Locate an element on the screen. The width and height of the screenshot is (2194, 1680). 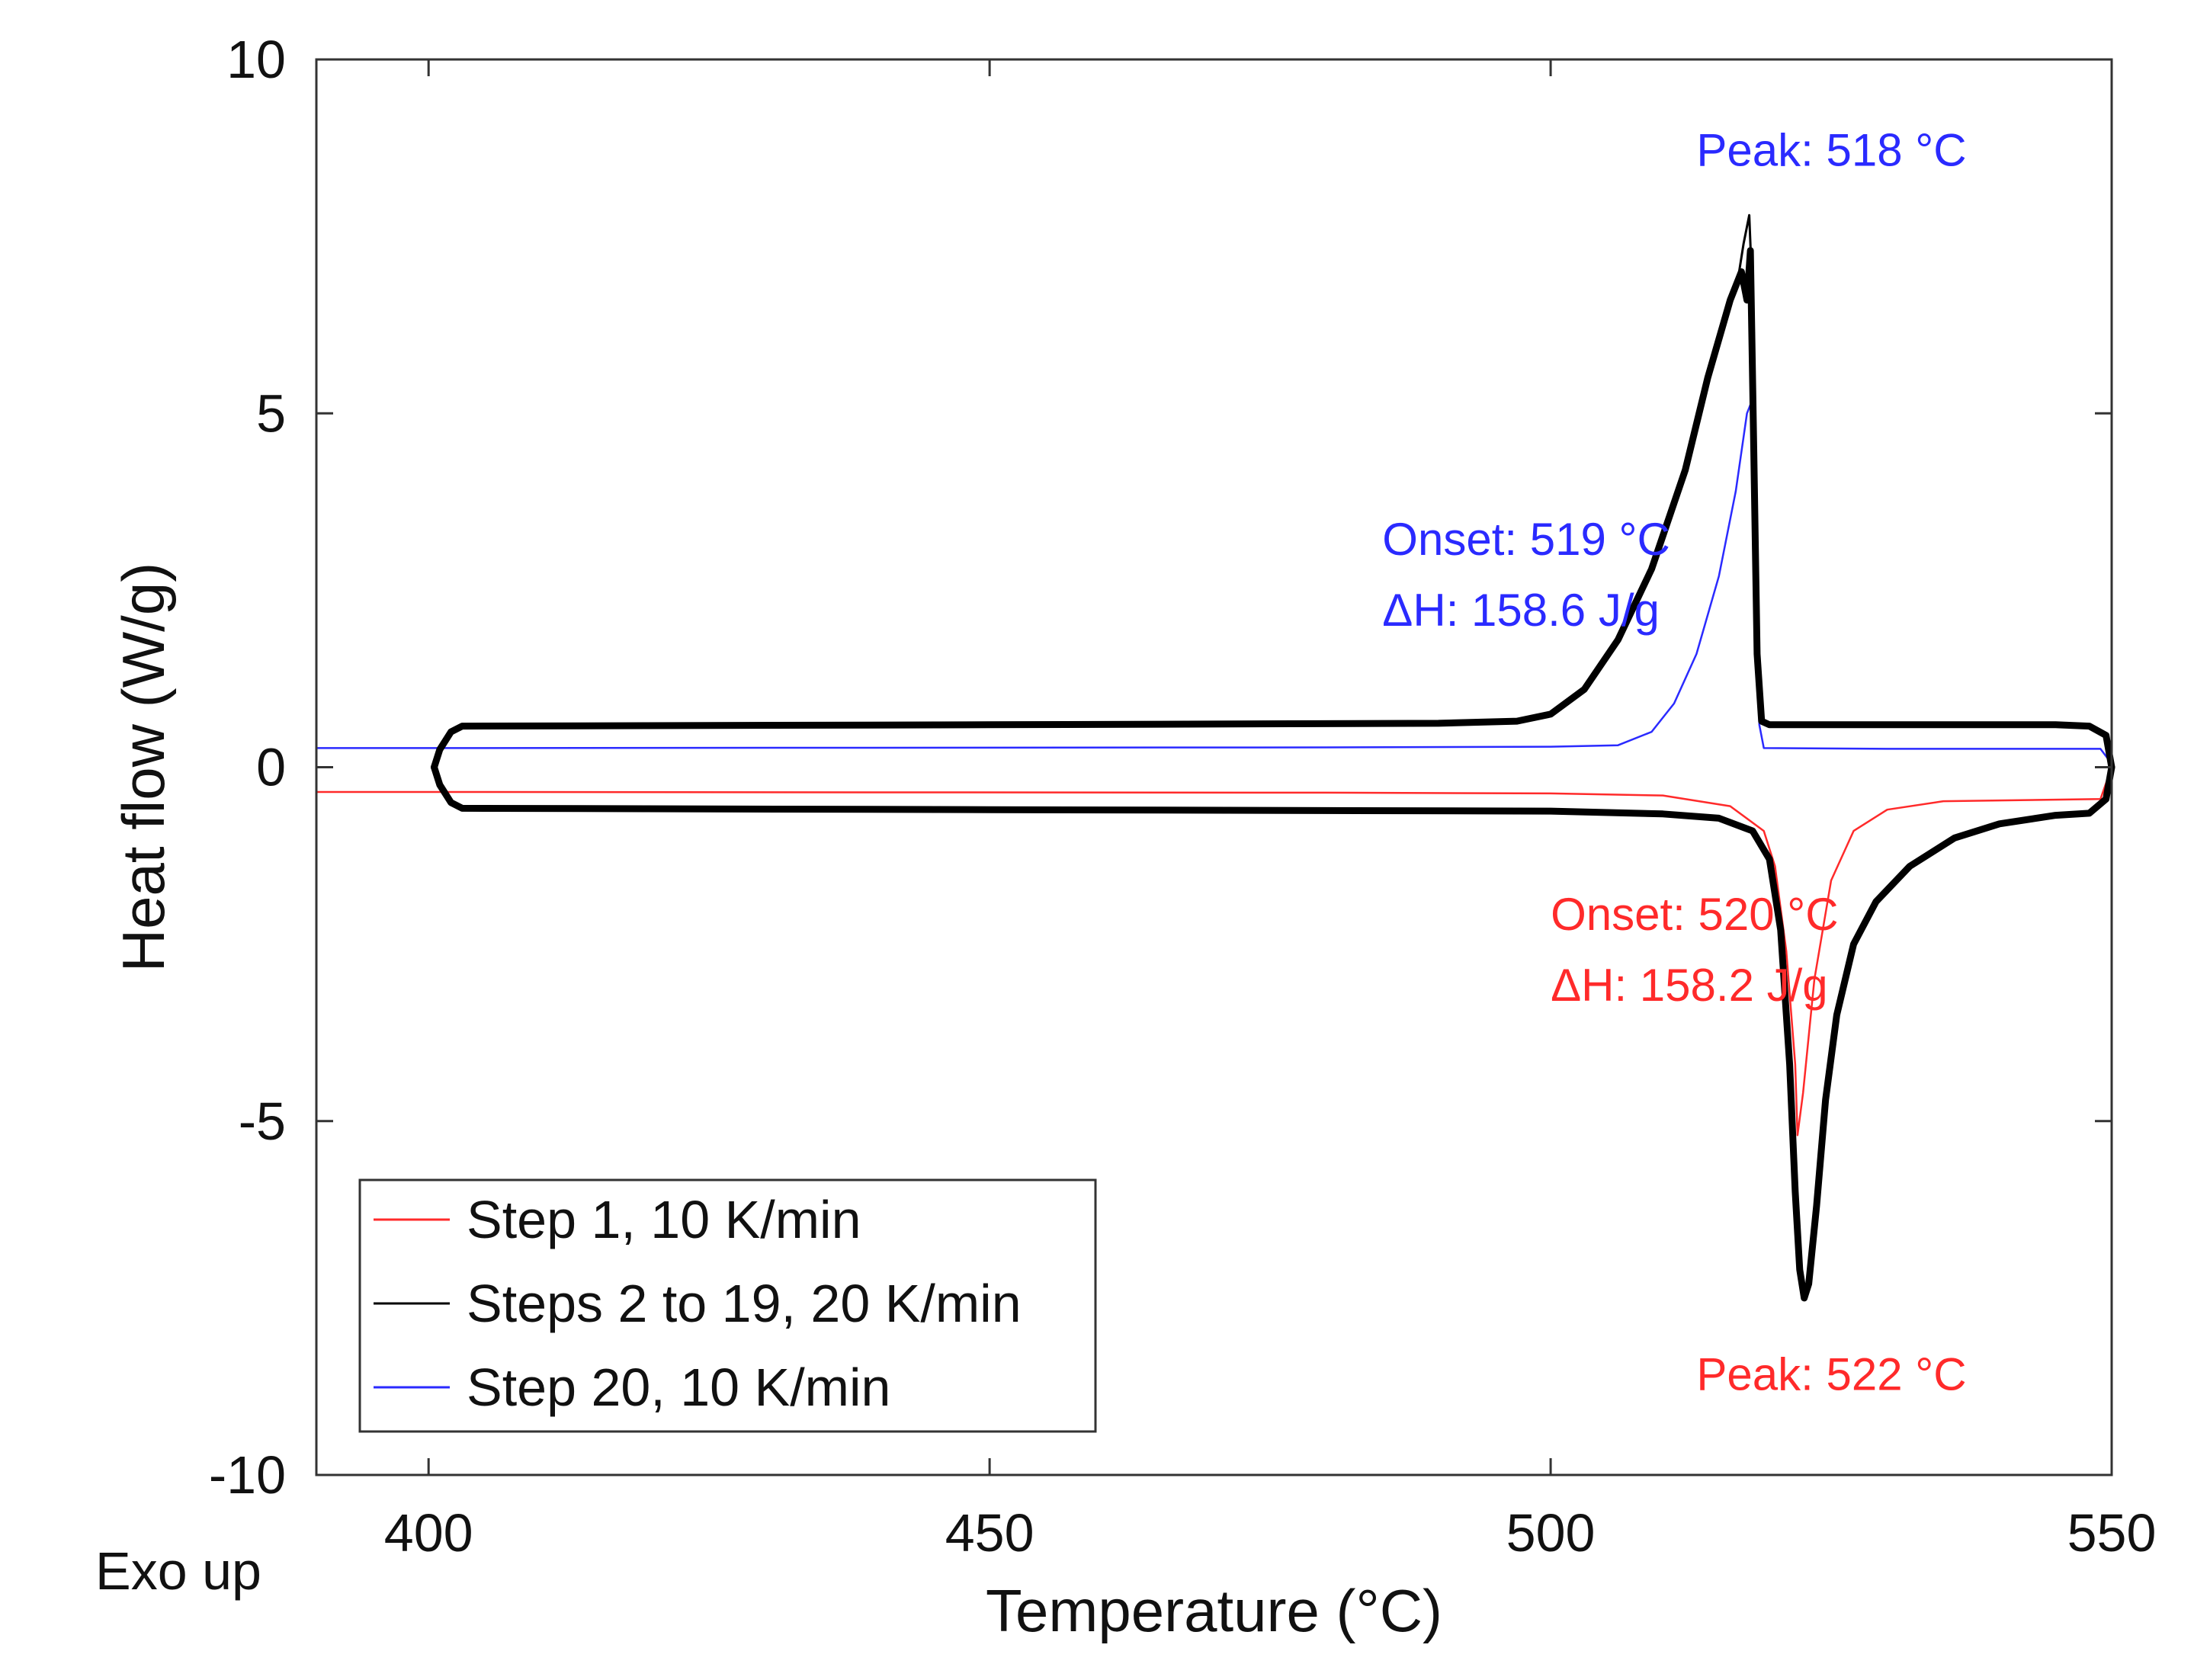
legend-box is located at coordinates (727, 1305).